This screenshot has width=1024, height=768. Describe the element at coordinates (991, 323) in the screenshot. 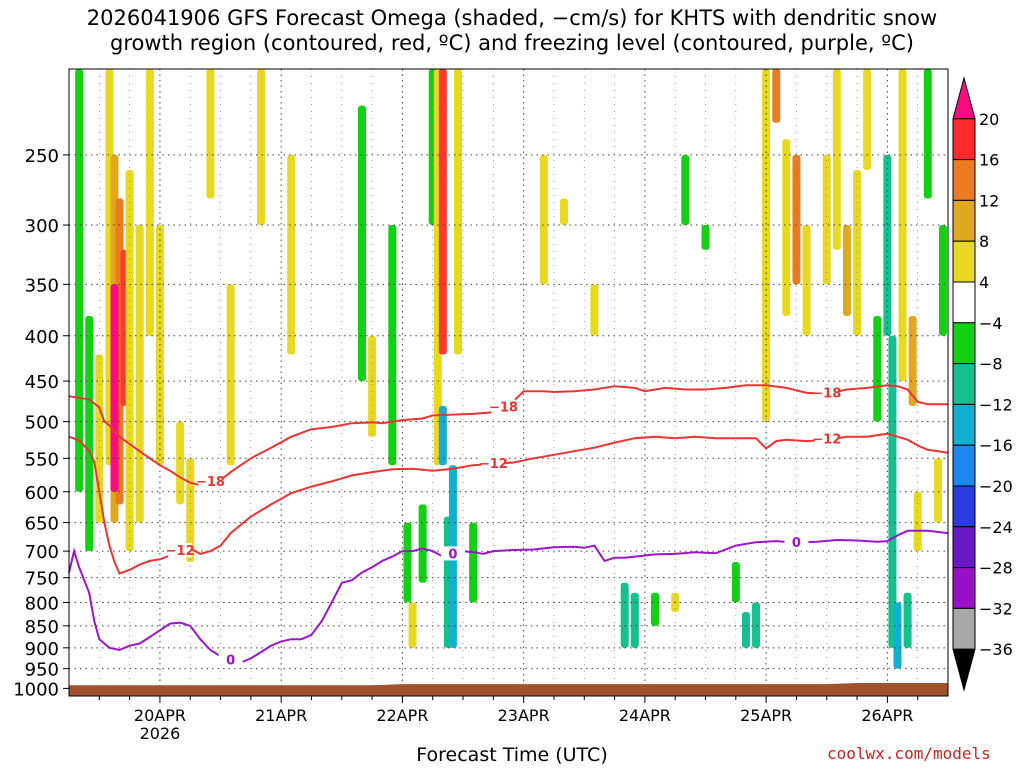

I see `colorbar-label-5: −4` at that location.